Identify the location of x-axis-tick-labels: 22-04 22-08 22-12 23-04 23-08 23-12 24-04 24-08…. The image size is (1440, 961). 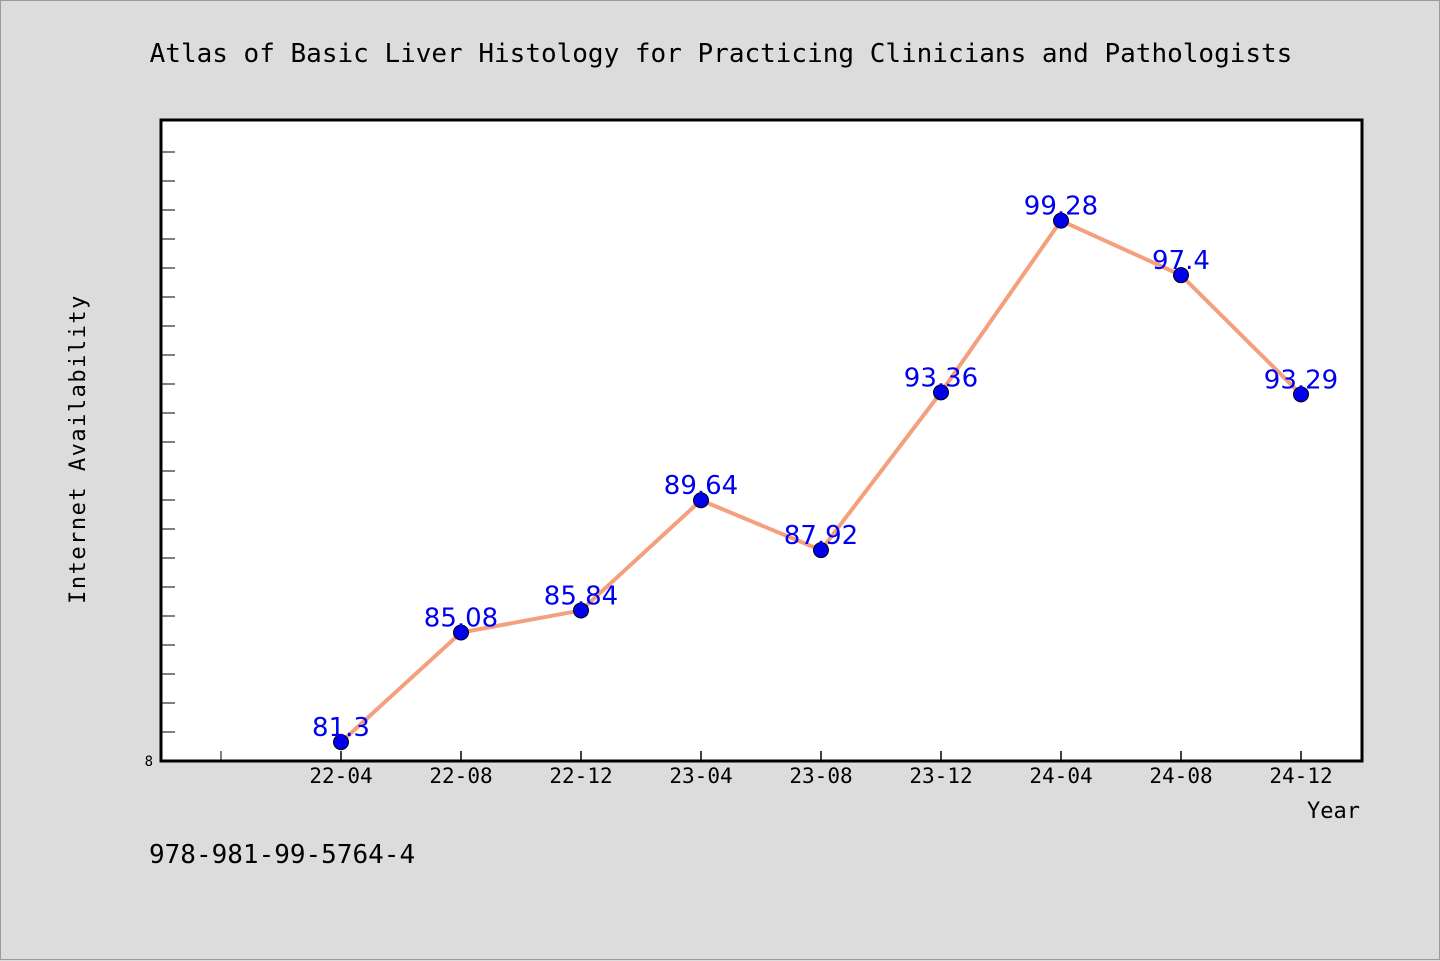
(820, 776).